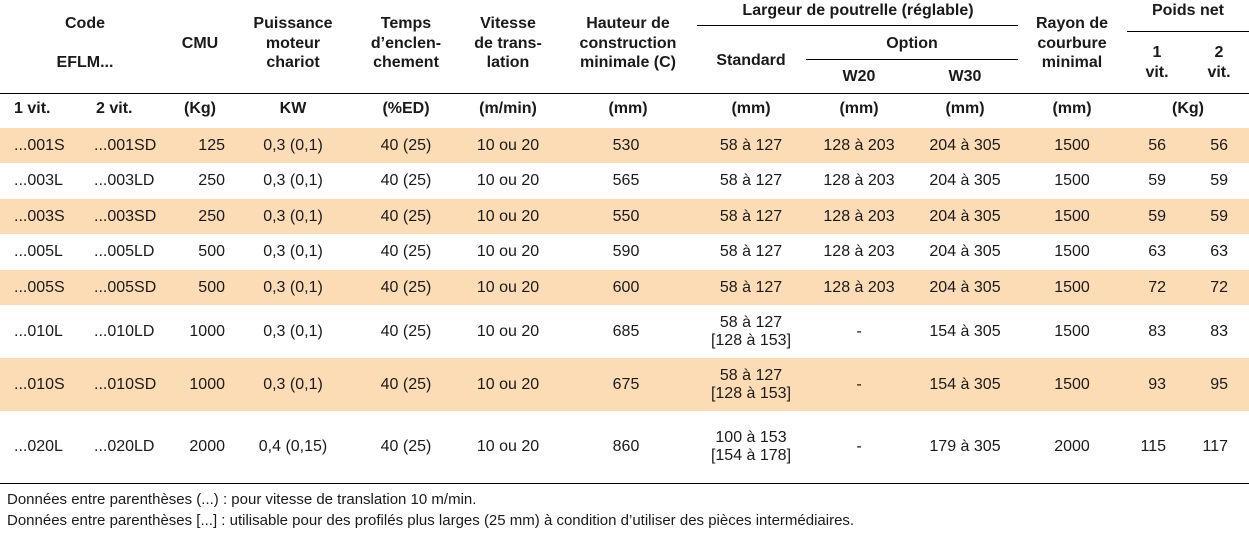  What do you see at coordinates (38, 251) in the screenshot?
I see `cell-code-1vit: ...005L` at bounding box center [38, 251].